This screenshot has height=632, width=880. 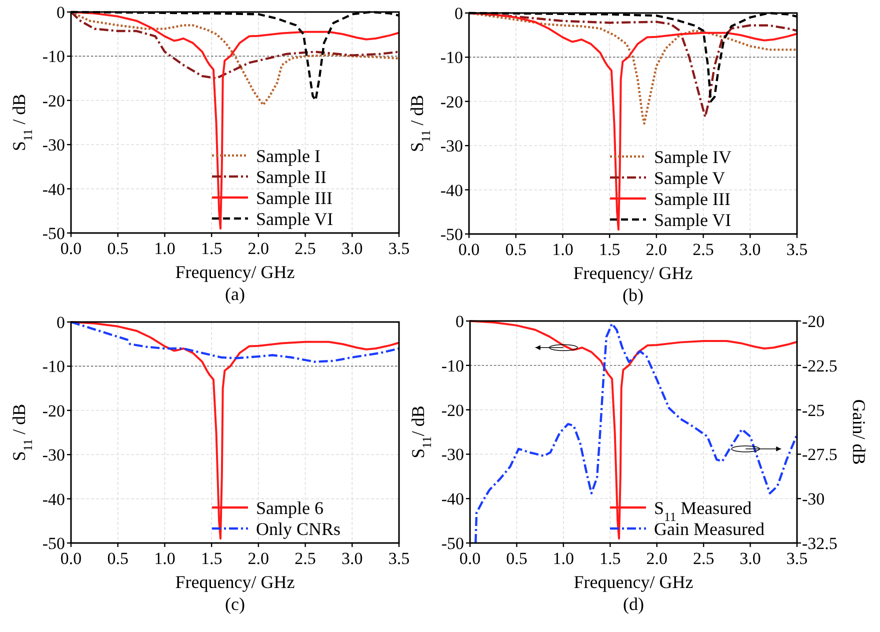 I want to click on y2-tick-label: -25, so click(x=813, y=410).